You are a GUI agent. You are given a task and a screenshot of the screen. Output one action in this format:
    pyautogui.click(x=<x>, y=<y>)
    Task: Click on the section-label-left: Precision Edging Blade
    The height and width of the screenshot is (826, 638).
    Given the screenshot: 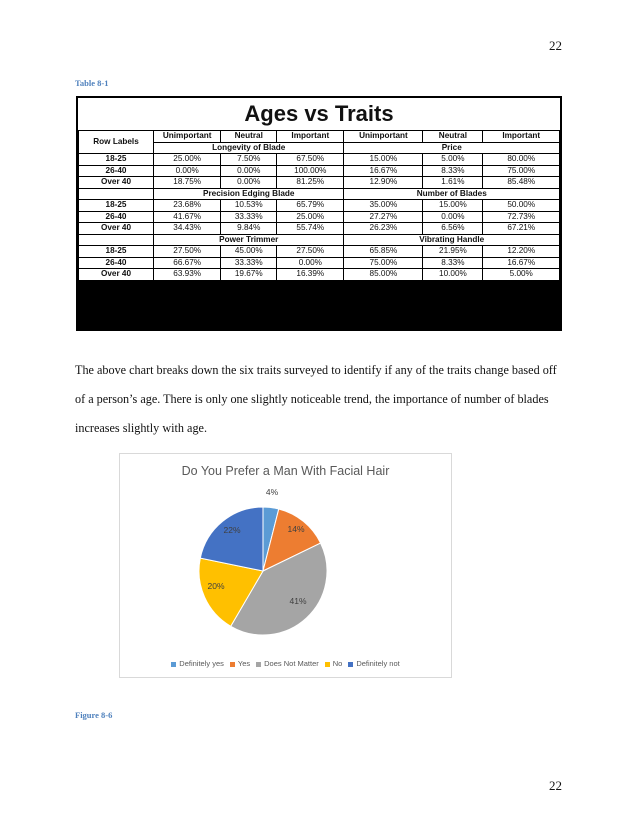 What is the action you would take?
    pyautogui.click(x=249, y=193)
    